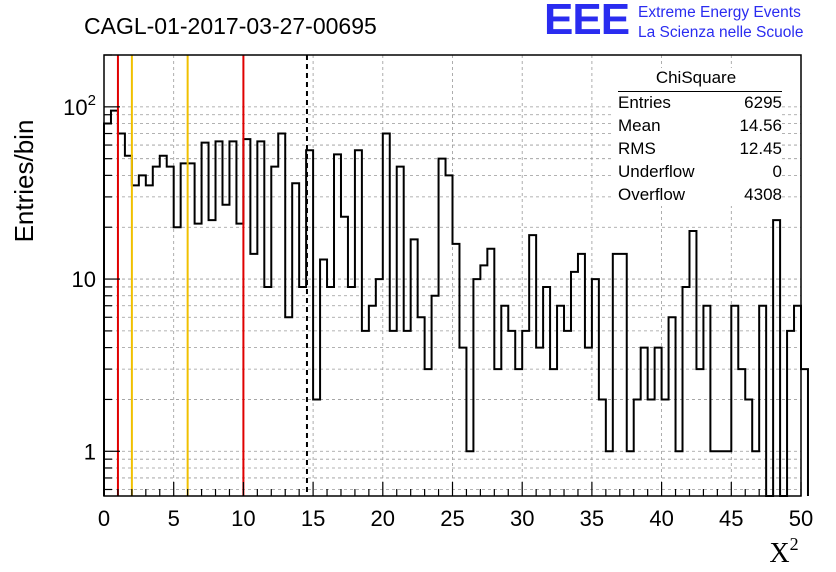 This screenshot has width=836, height=572. Describe the element at coordinates (644, 102) in the screenshot. I see `stats-label: Entries` at that location.